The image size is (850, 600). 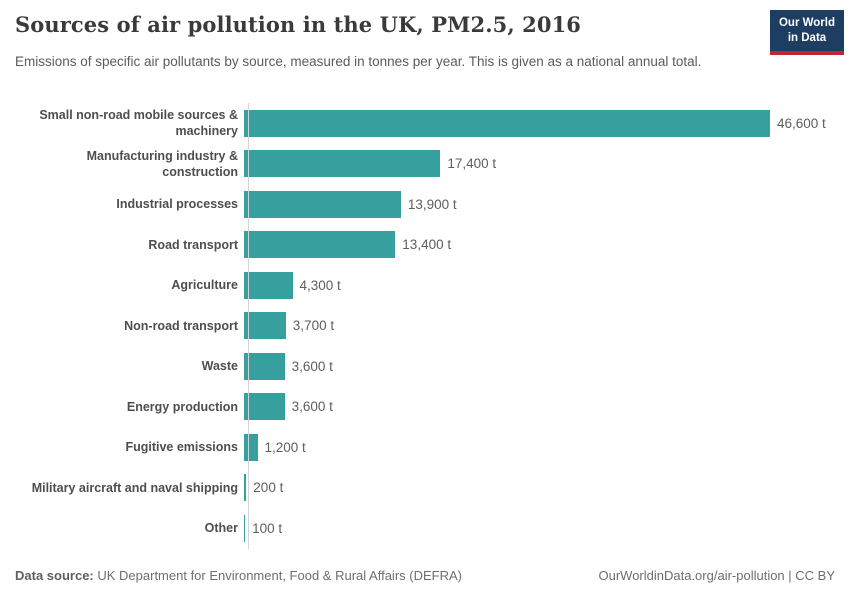 I want to click on category-label: Agriculture, so click(x=204, y=285).